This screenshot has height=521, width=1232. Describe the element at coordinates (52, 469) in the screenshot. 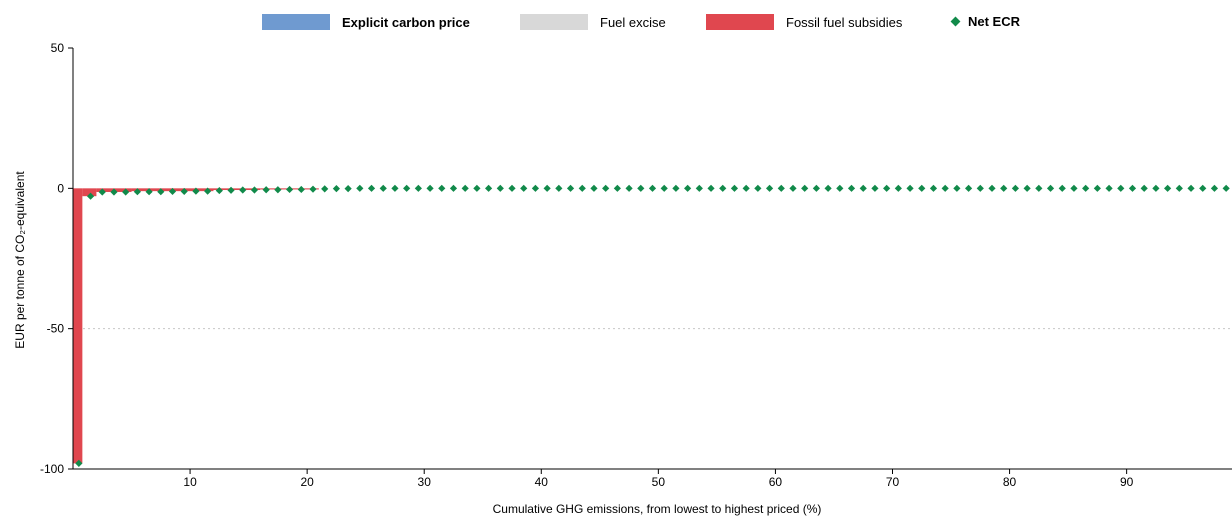

I see `y-tick-label: -100` at that location.